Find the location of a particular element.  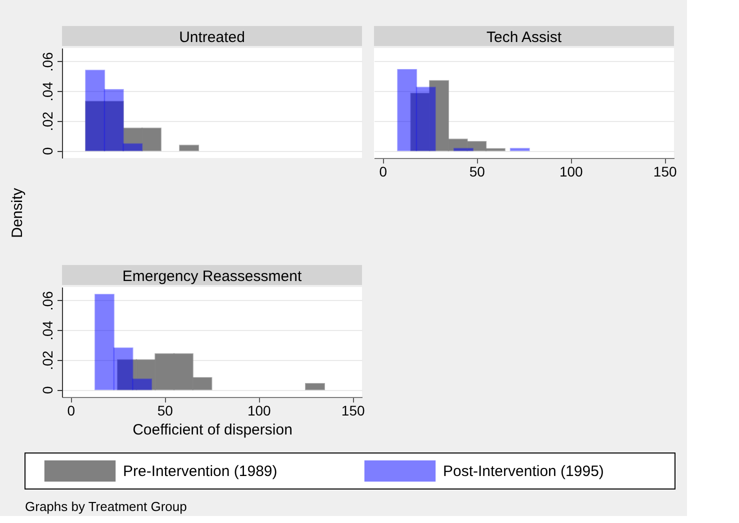

legend-label: Pre-Intervention (1989) is located at coordinates (200, 471).